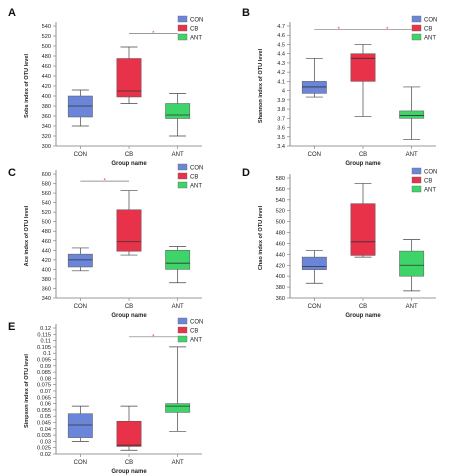 The image size is (474, 476). What do you see at coordinates (281, 129) in the screenshot?
I see `y-tick-label: 3.6` at bounding box center [281, 129].